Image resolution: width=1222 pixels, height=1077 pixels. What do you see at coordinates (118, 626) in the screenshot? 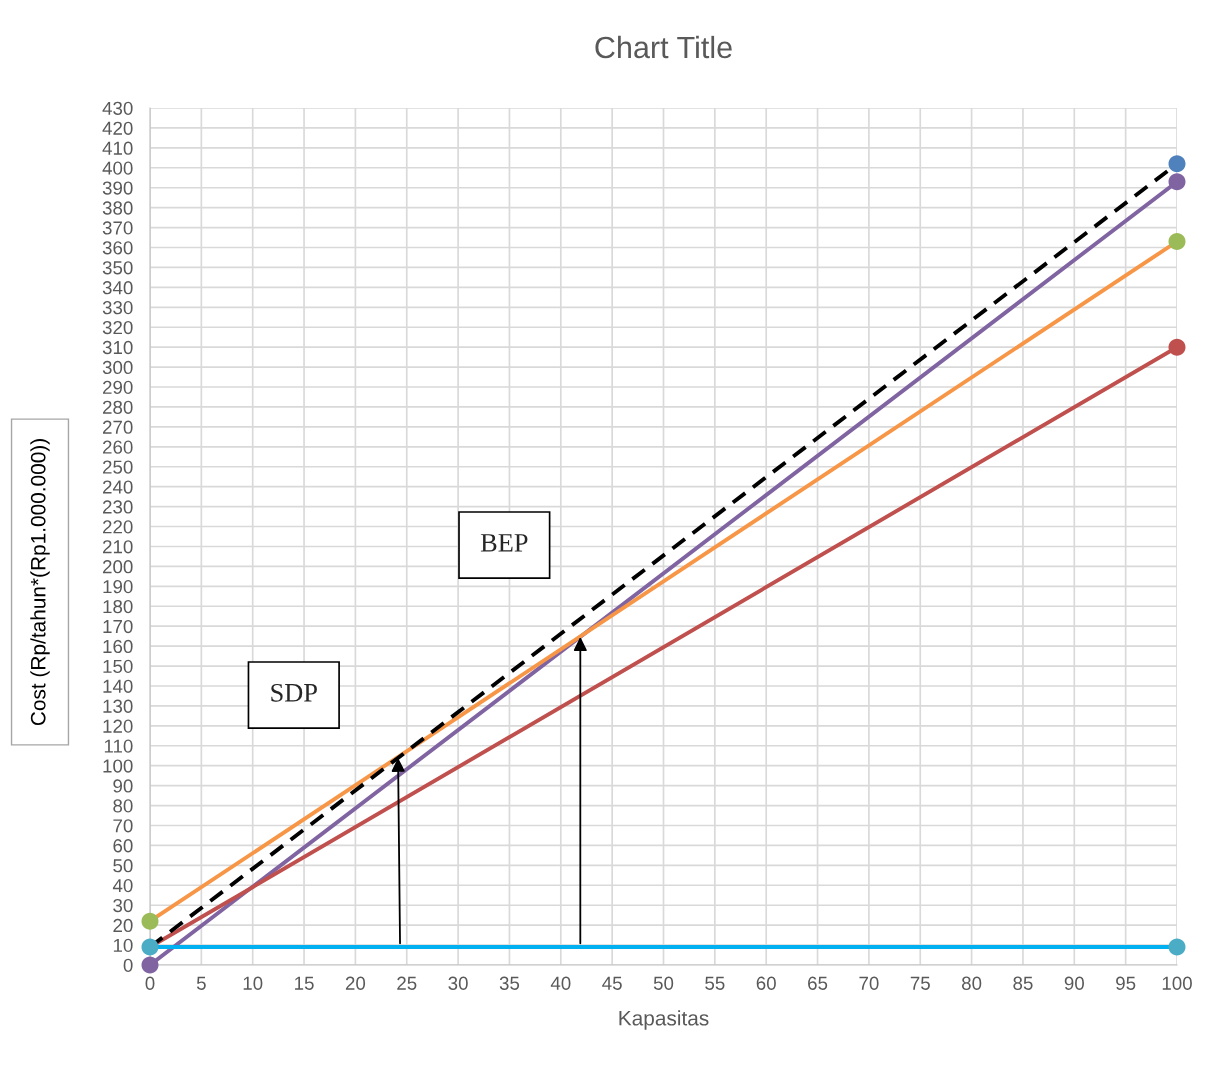
I see `y-tick-label: 170` at bounding box center [118, 626].